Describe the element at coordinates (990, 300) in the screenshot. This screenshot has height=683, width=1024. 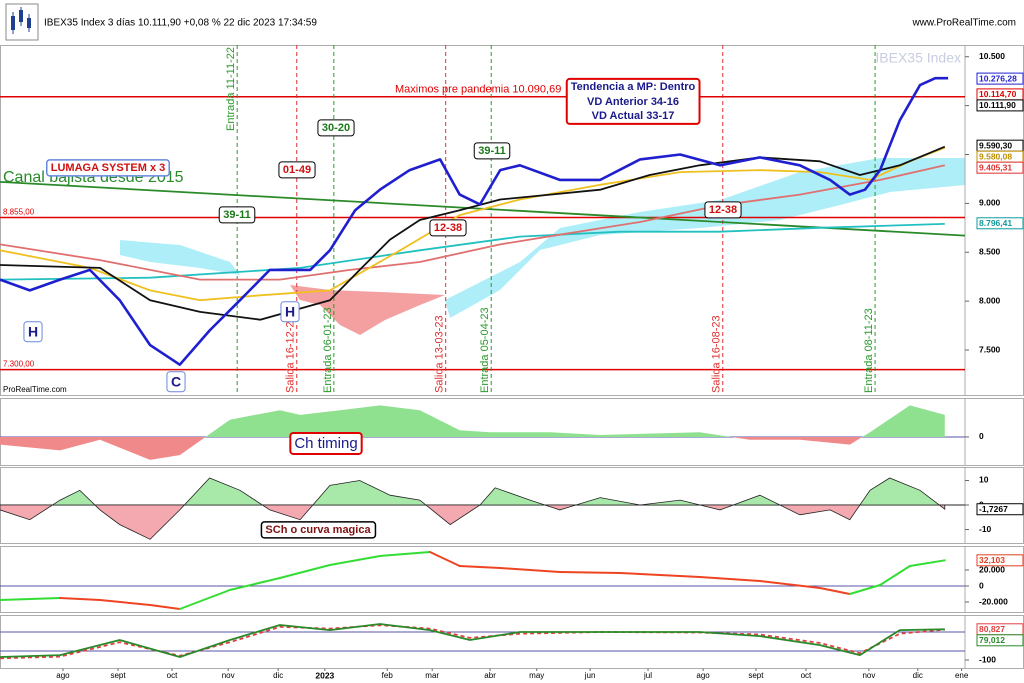
I see `y-tick-label: 8.000` at that location.